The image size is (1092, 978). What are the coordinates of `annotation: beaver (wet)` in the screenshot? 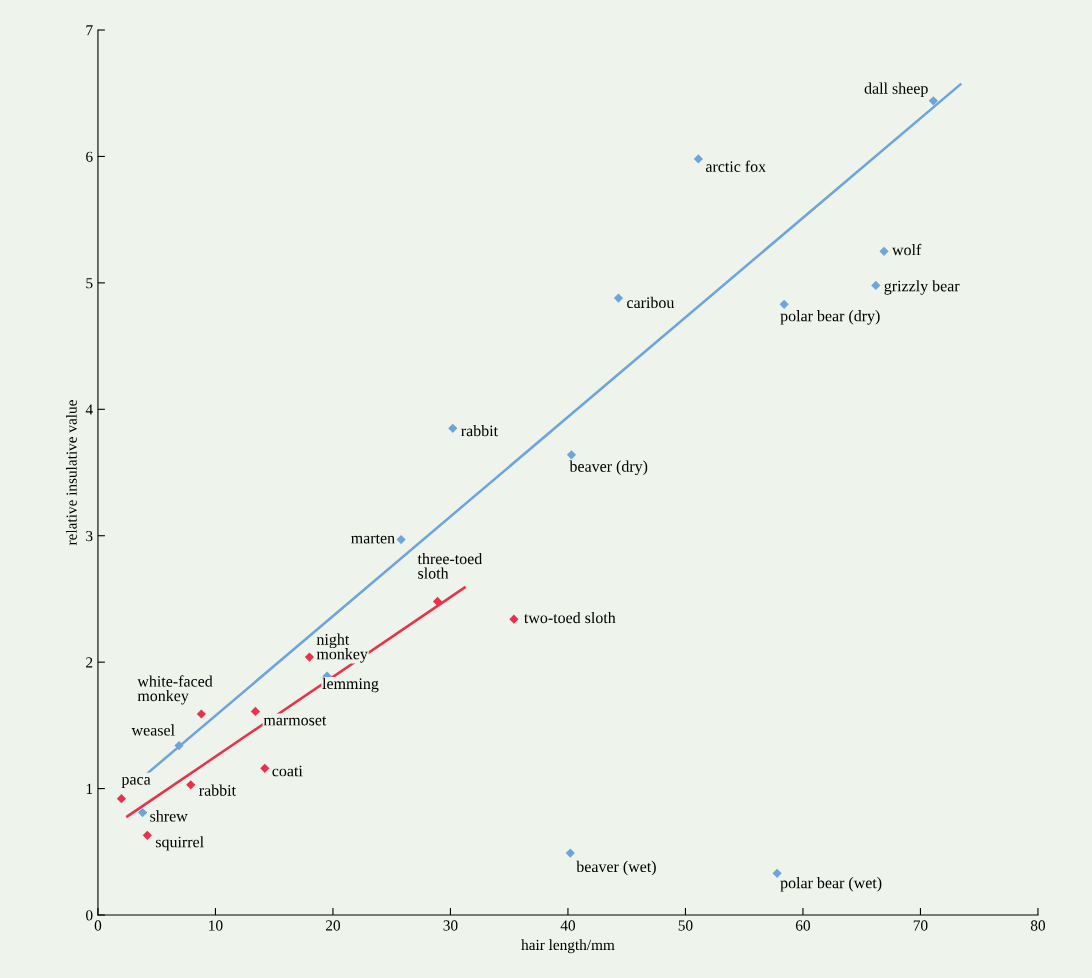 It's located at (616, 868).